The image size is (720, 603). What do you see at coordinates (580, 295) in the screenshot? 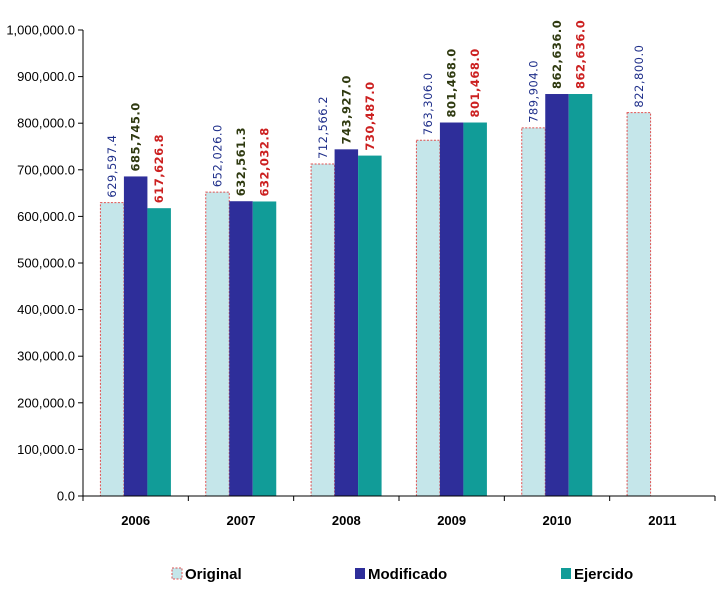
I see `bar-ejercido-2010` at bounding box center [580, 295].